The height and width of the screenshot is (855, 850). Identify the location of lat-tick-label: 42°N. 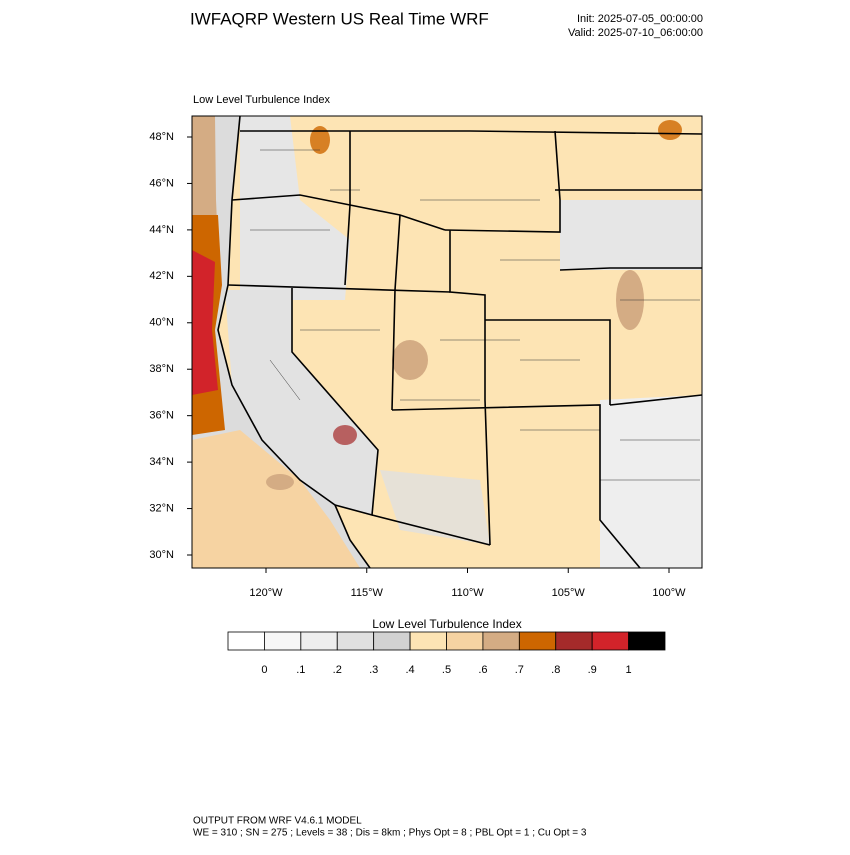
(161, 276).